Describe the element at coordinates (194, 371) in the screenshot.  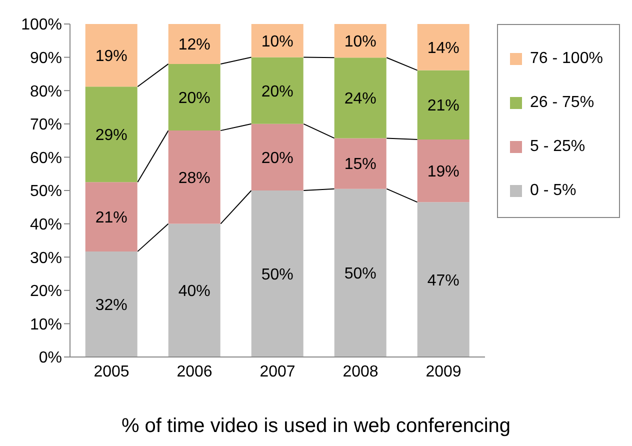
I see `x-tick-label: 2006` at that location.